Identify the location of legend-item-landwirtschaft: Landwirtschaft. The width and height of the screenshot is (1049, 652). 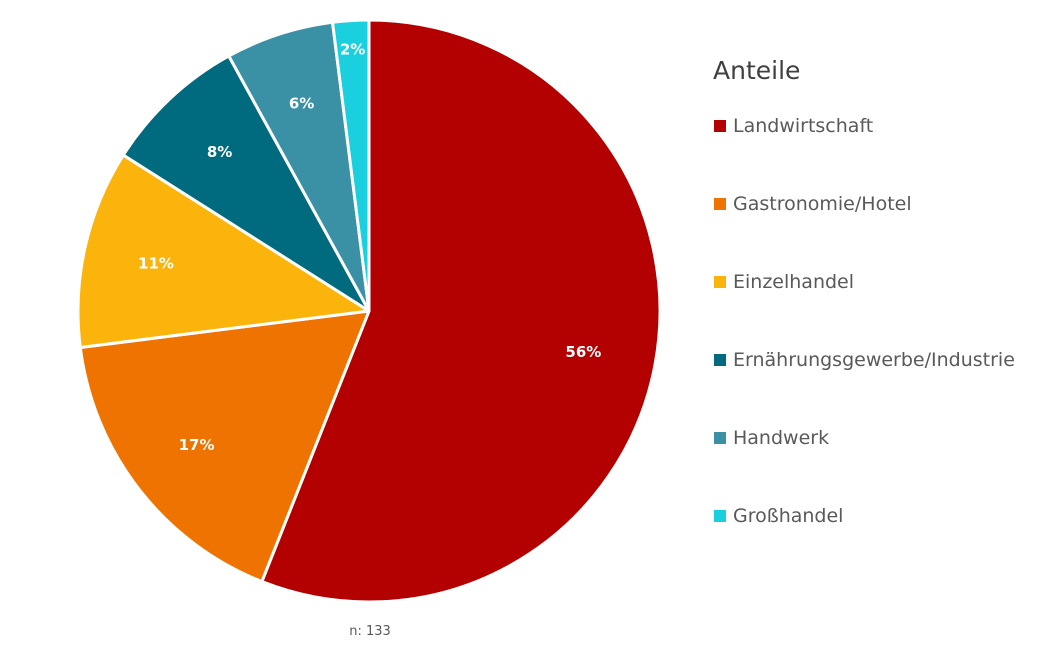
(793, 126).